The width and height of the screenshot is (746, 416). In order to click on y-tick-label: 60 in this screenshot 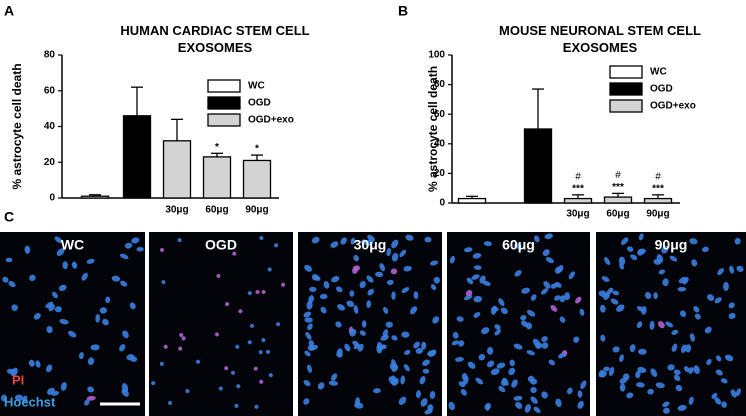, I will do `click(50, 90)`.